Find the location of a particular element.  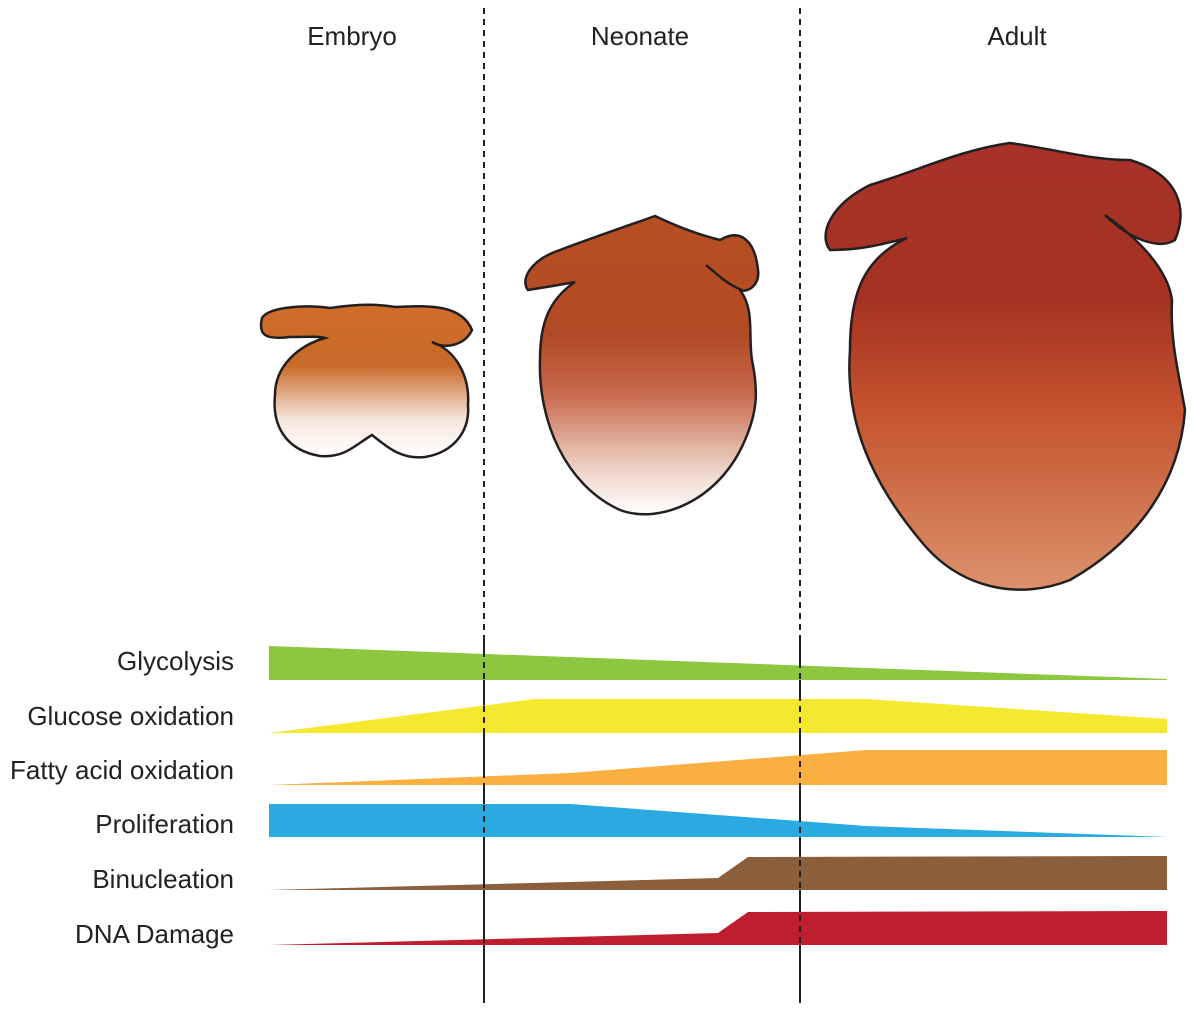

heart-notch is located at coordinates (724, 278).